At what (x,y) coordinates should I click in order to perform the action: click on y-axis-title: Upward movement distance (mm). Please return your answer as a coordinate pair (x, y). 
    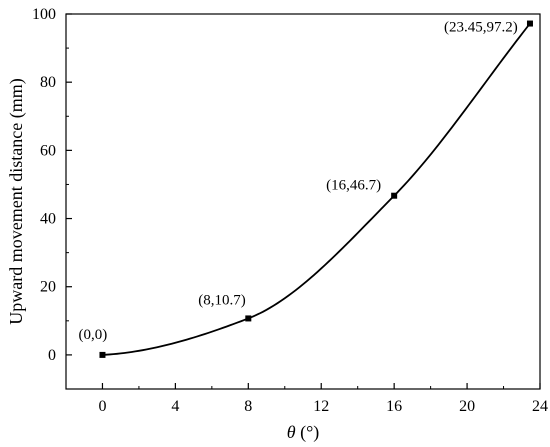
    Looking at the image, I should click on (16, 201).